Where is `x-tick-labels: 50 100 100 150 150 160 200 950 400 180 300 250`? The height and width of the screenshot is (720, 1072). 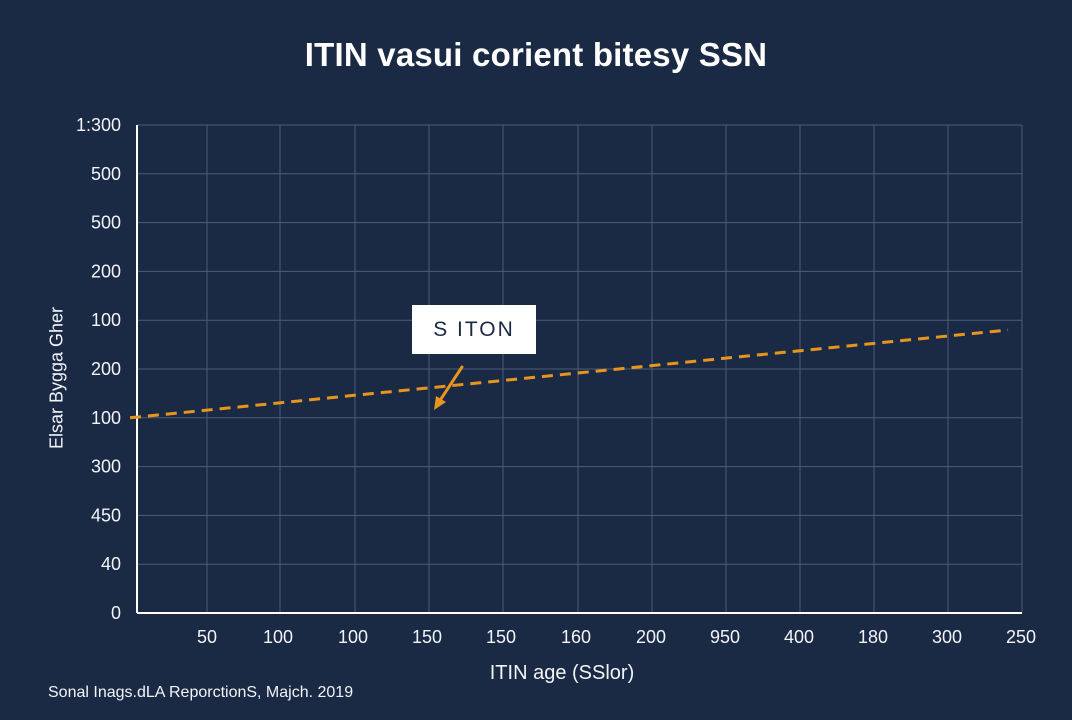 x-tick-labels: 50 100 100 150 150 160 200 950 400 180 300 250 is located at coordinates (616, 637).